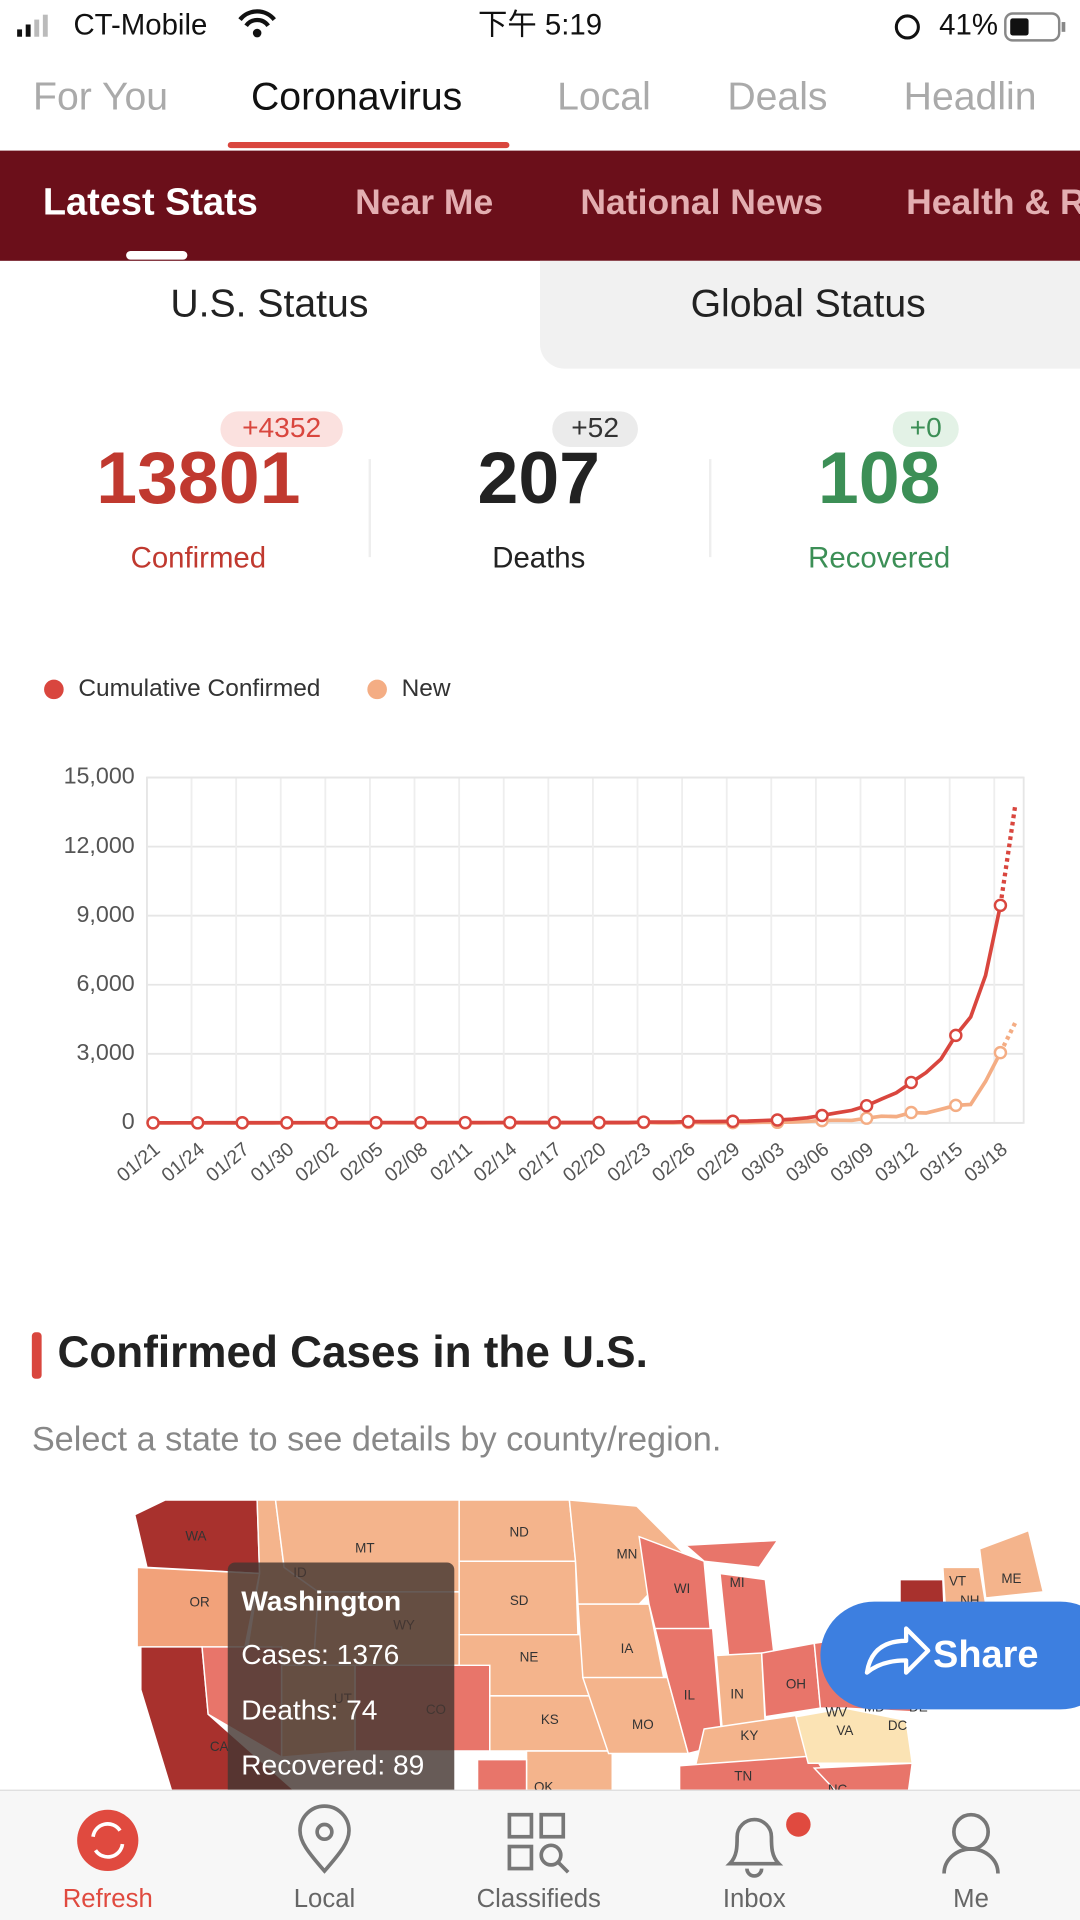 The width and height of the screenshot is (1080, 1920). What do you see at coordinates (736, 1693) in the screenshot?
I see `state-label: IN` at bounding box center [736, 1693].